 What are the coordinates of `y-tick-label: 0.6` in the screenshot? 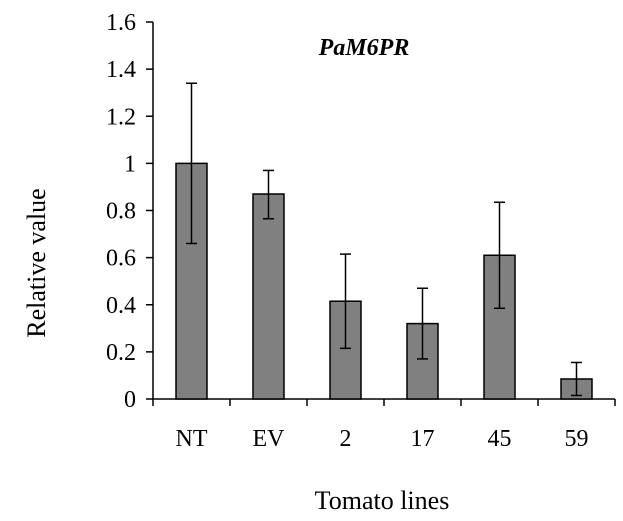 It's located at (121, 259).